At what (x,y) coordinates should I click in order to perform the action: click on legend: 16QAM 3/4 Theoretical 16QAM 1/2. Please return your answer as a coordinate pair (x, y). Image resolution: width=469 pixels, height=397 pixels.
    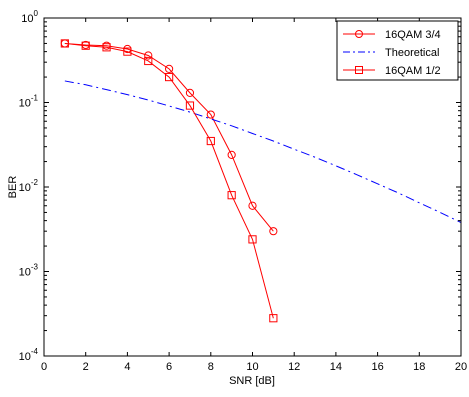
    Looking at the image, I should click on (397, 50).